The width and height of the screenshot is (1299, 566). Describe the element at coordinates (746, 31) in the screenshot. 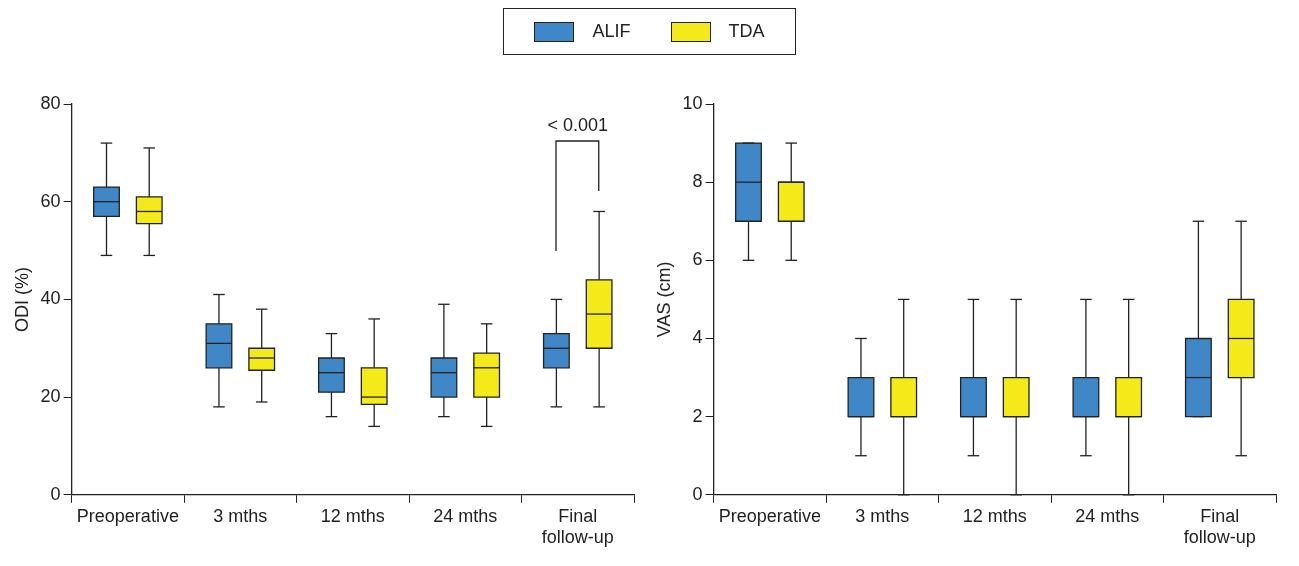

I see `legend-label: TDA` at that location.